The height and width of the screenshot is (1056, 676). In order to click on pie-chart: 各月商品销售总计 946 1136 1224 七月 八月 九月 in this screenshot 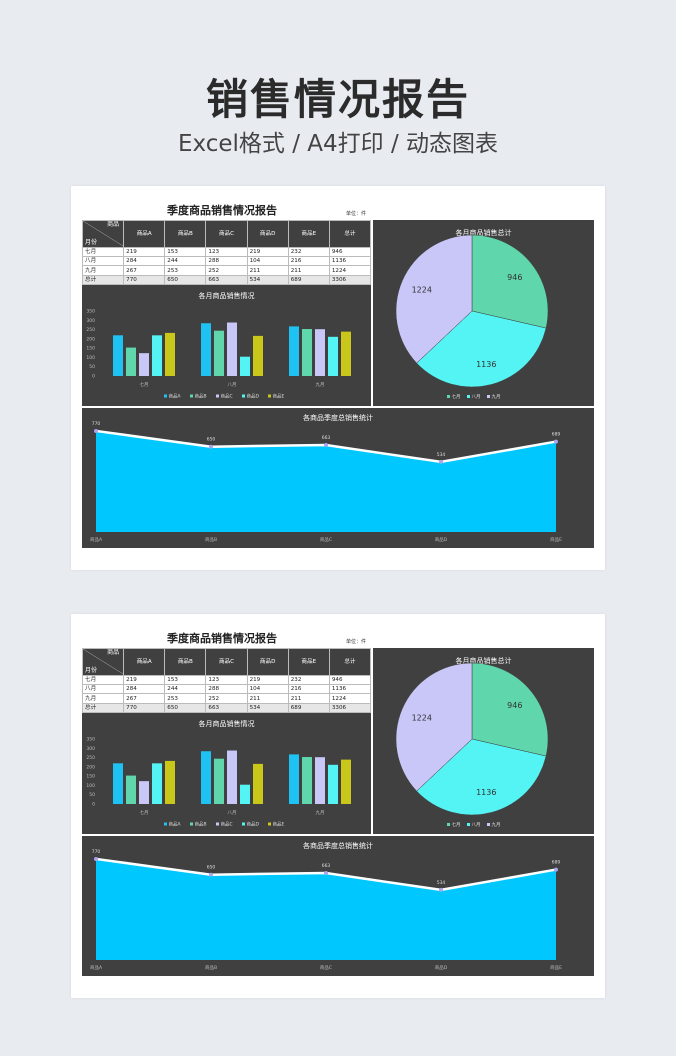, I will do `click(472, 314)`.